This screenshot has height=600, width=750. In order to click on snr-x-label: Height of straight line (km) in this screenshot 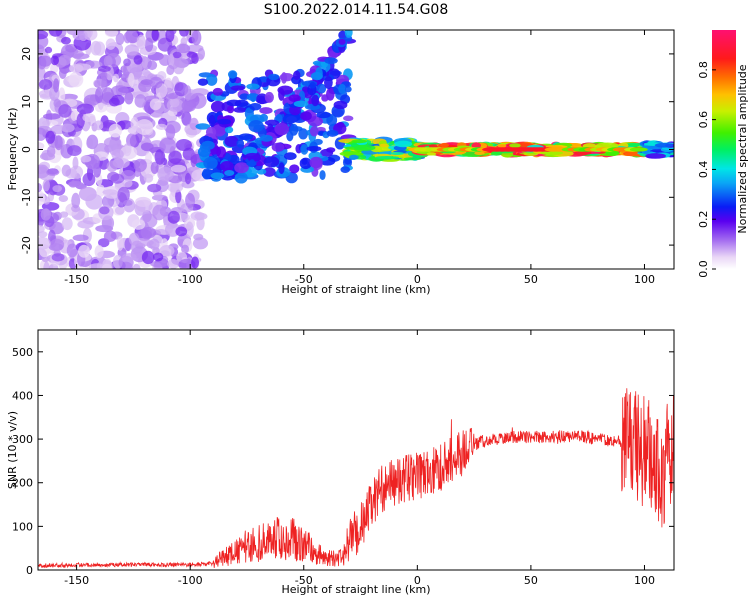, I will do `click(355, 589)`.